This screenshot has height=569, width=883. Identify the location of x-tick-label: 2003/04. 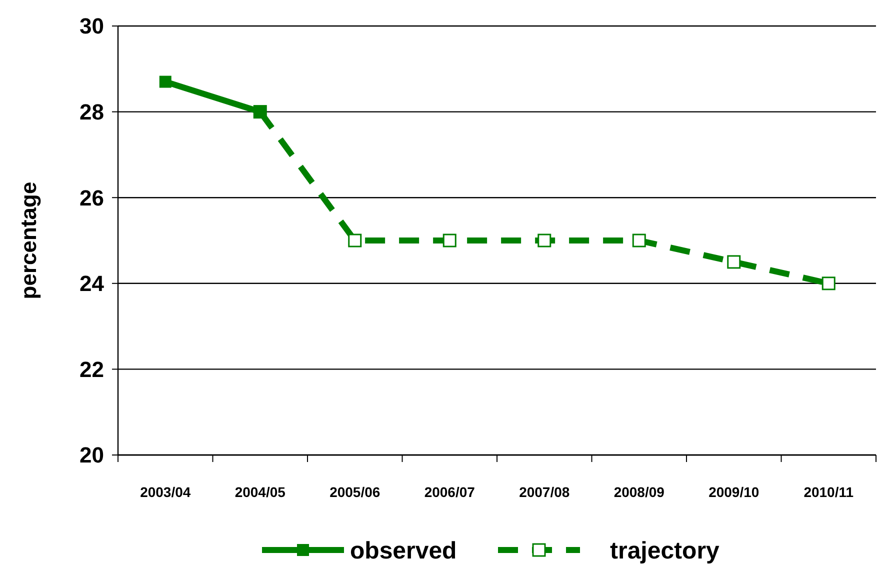
(165, 492).